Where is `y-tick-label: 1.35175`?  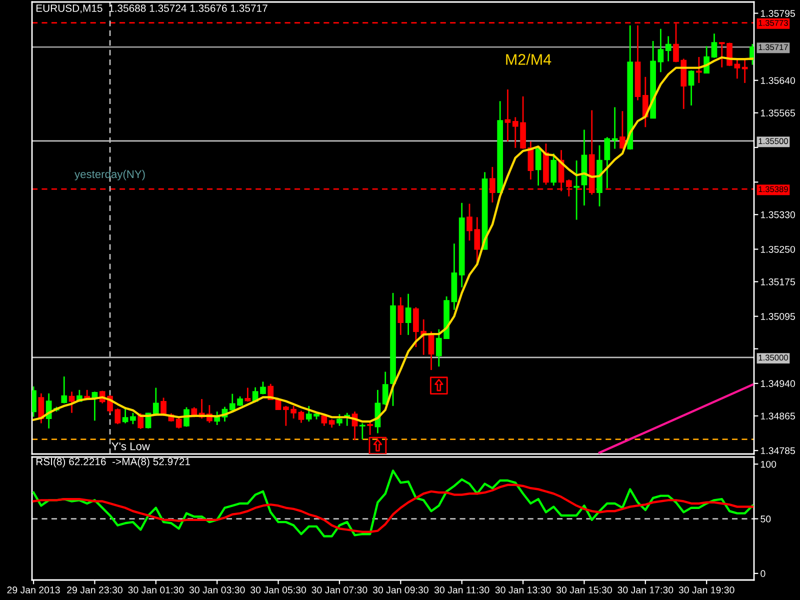 y-tick-label: 1.35175 is located at coordinates (777, 282).